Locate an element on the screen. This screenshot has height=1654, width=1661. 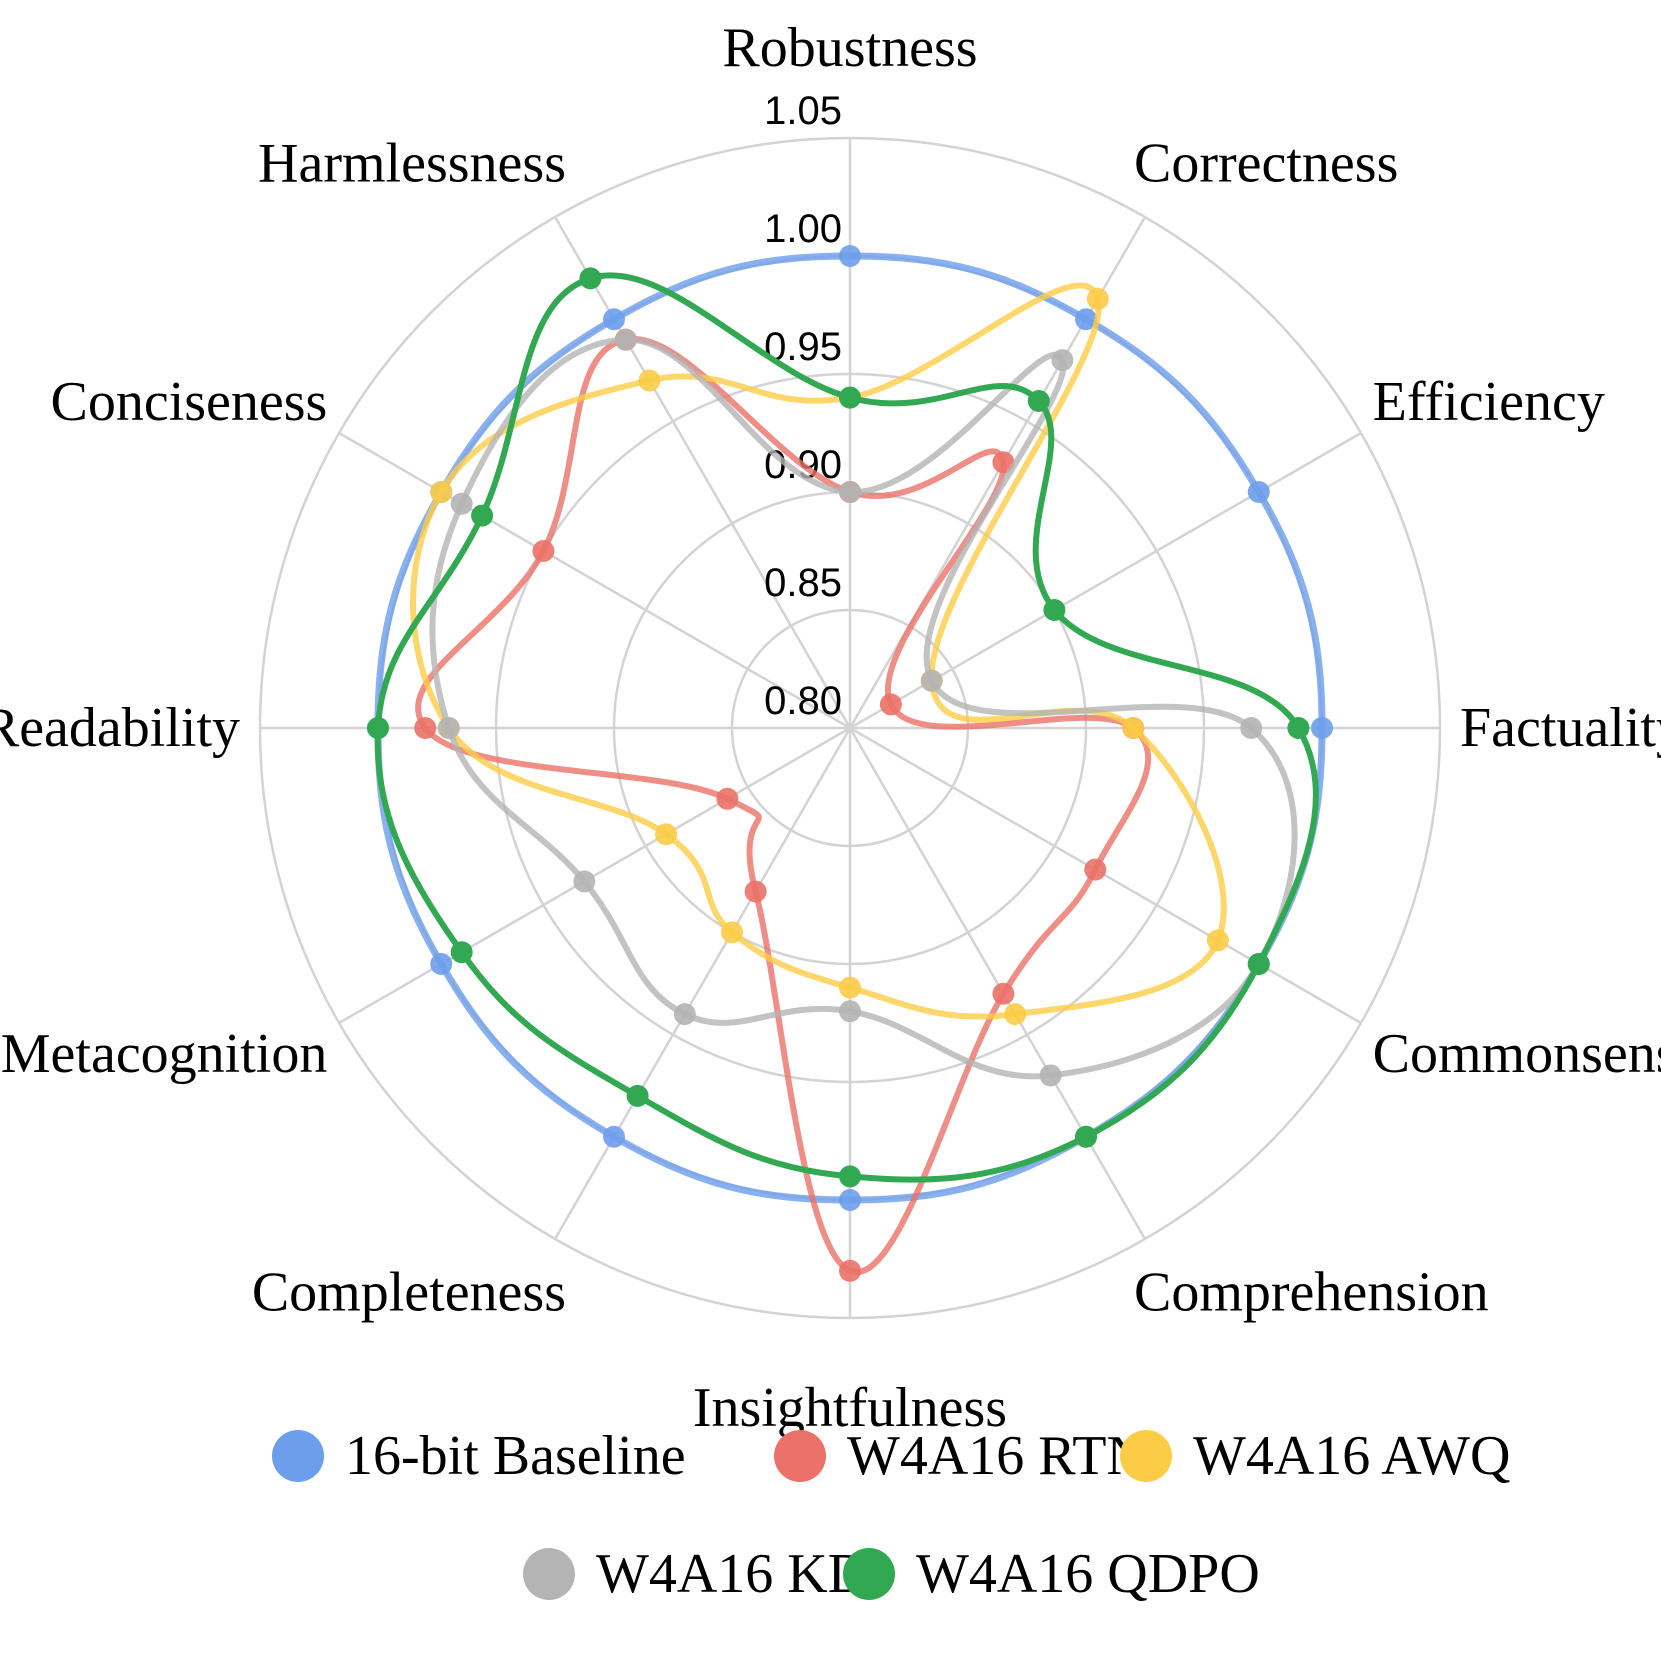
point-w4a16-qdpo-metacognition is located at coordinates (461, 952).